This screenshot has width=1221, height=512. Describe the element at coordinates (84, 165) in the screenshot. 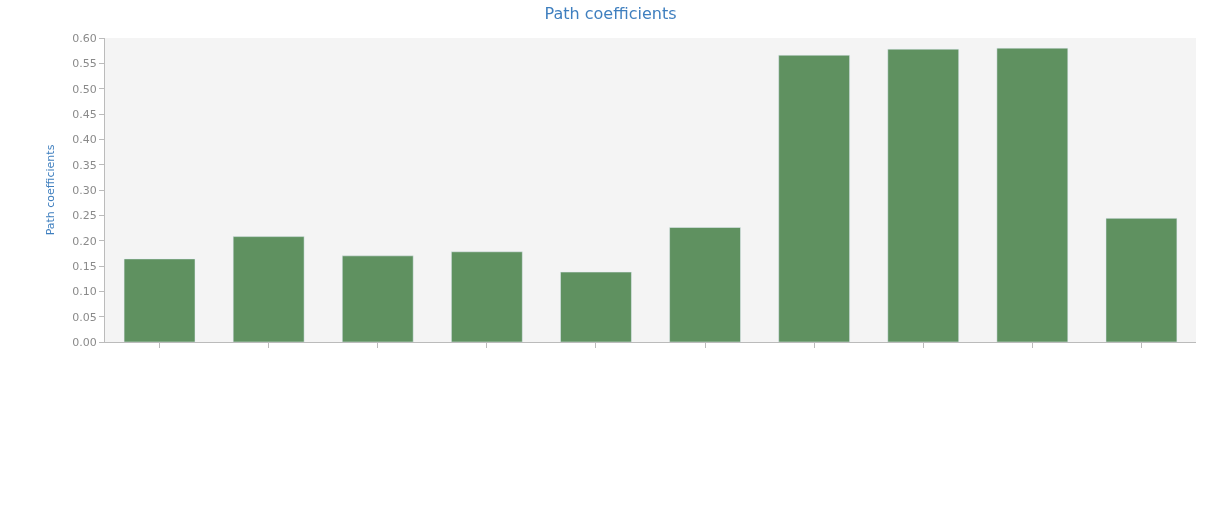

I see `y-tick-label: 0.35` at that location.